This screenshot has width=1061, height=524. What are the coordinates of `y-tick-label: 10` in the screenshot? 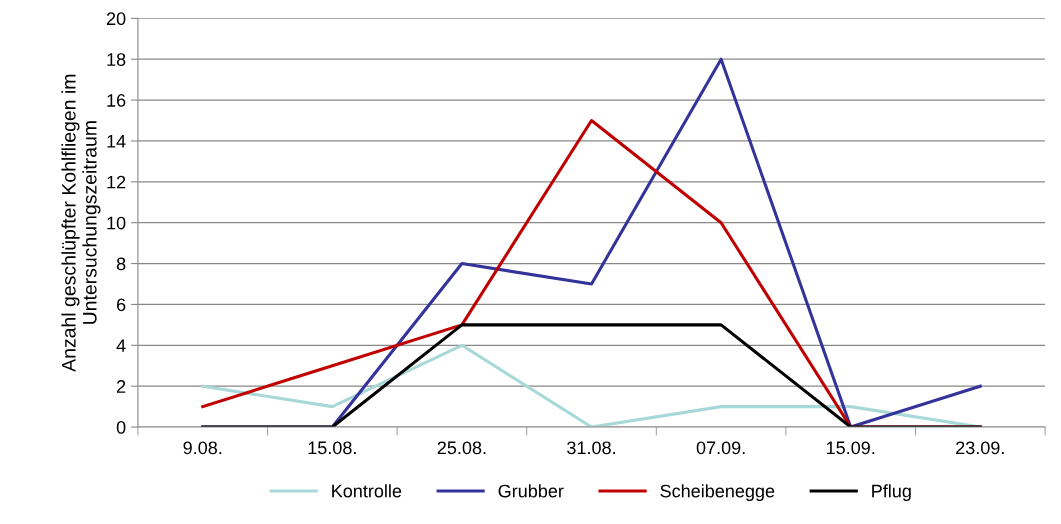 It's located at (116, 223).